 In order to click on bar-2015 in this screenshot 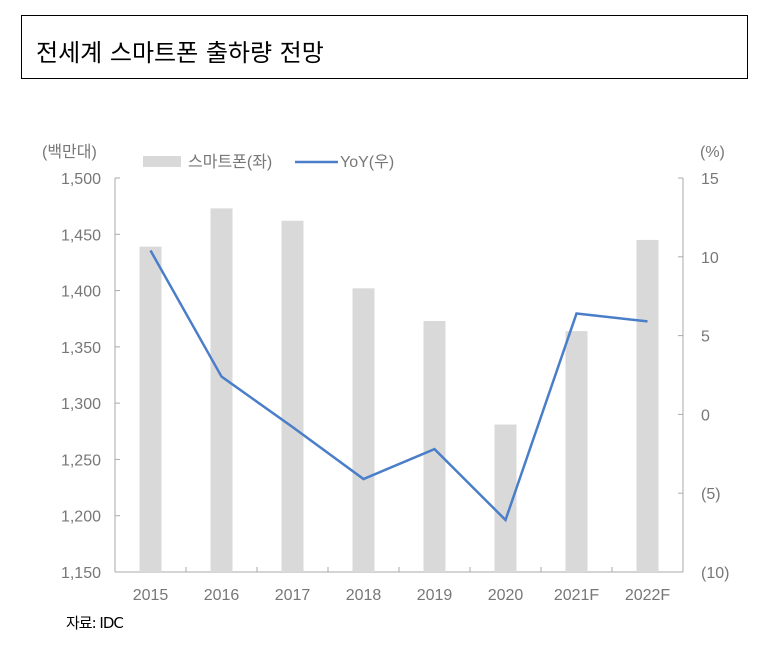, I will do `click(150, 409)`.